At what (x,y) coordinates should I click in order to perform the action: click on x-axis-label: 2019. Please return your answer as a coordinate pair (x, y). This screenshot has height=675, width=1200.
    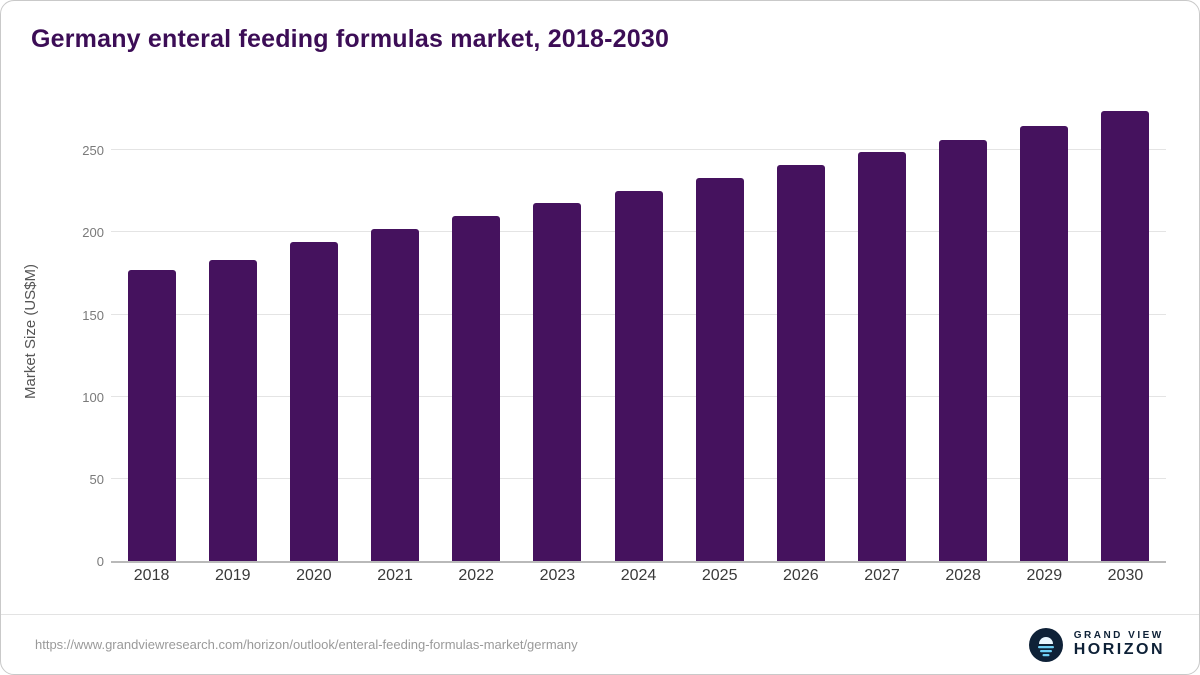
    Looking at the image, I should click on (232, 575).